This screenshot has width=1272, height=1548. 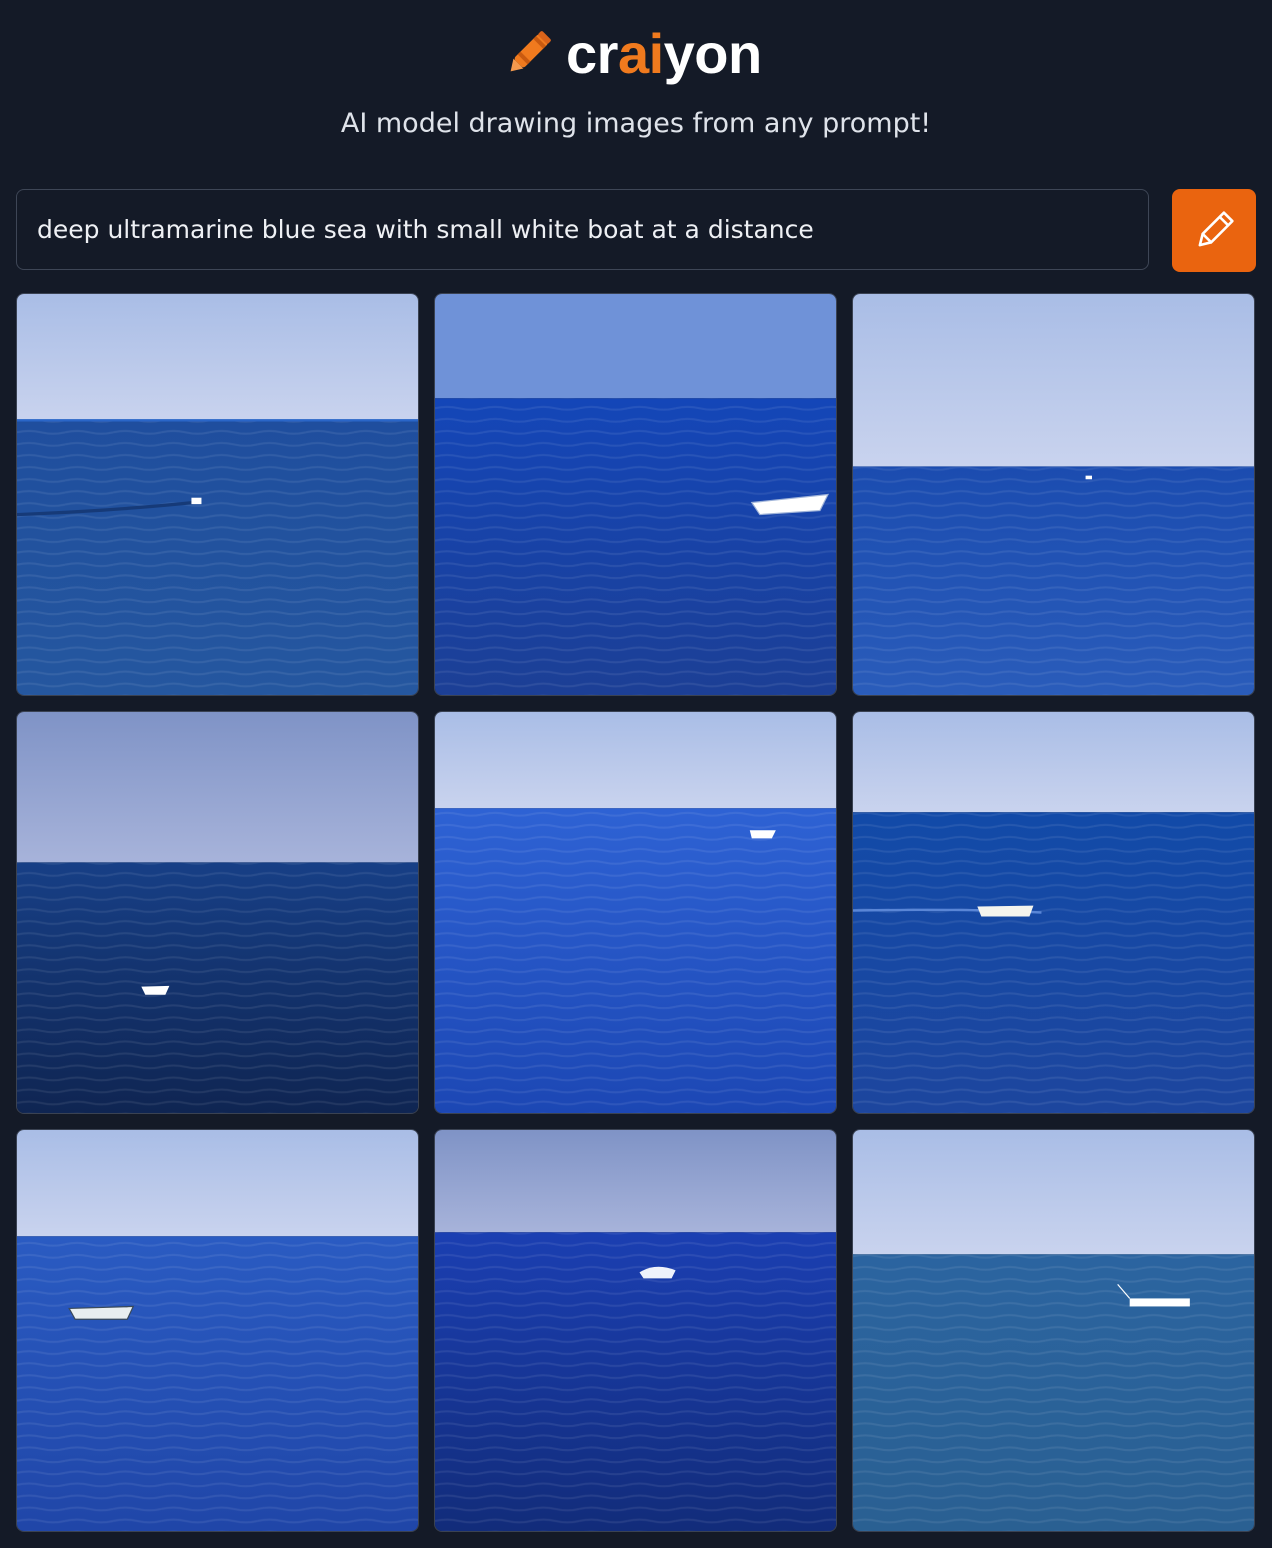 What do you see at coordinates (636, 123) in the screenshot?
I see `subtitle: AI model drawing images from any prompt!` at bounding box center [636, 123].